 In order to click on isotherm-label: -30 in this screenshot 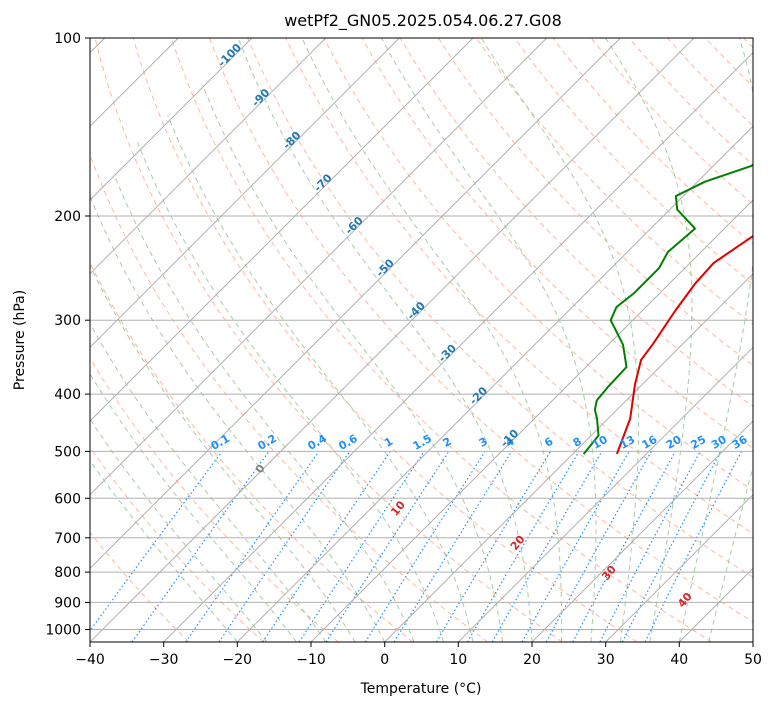, I will do `click(447, 352)`.